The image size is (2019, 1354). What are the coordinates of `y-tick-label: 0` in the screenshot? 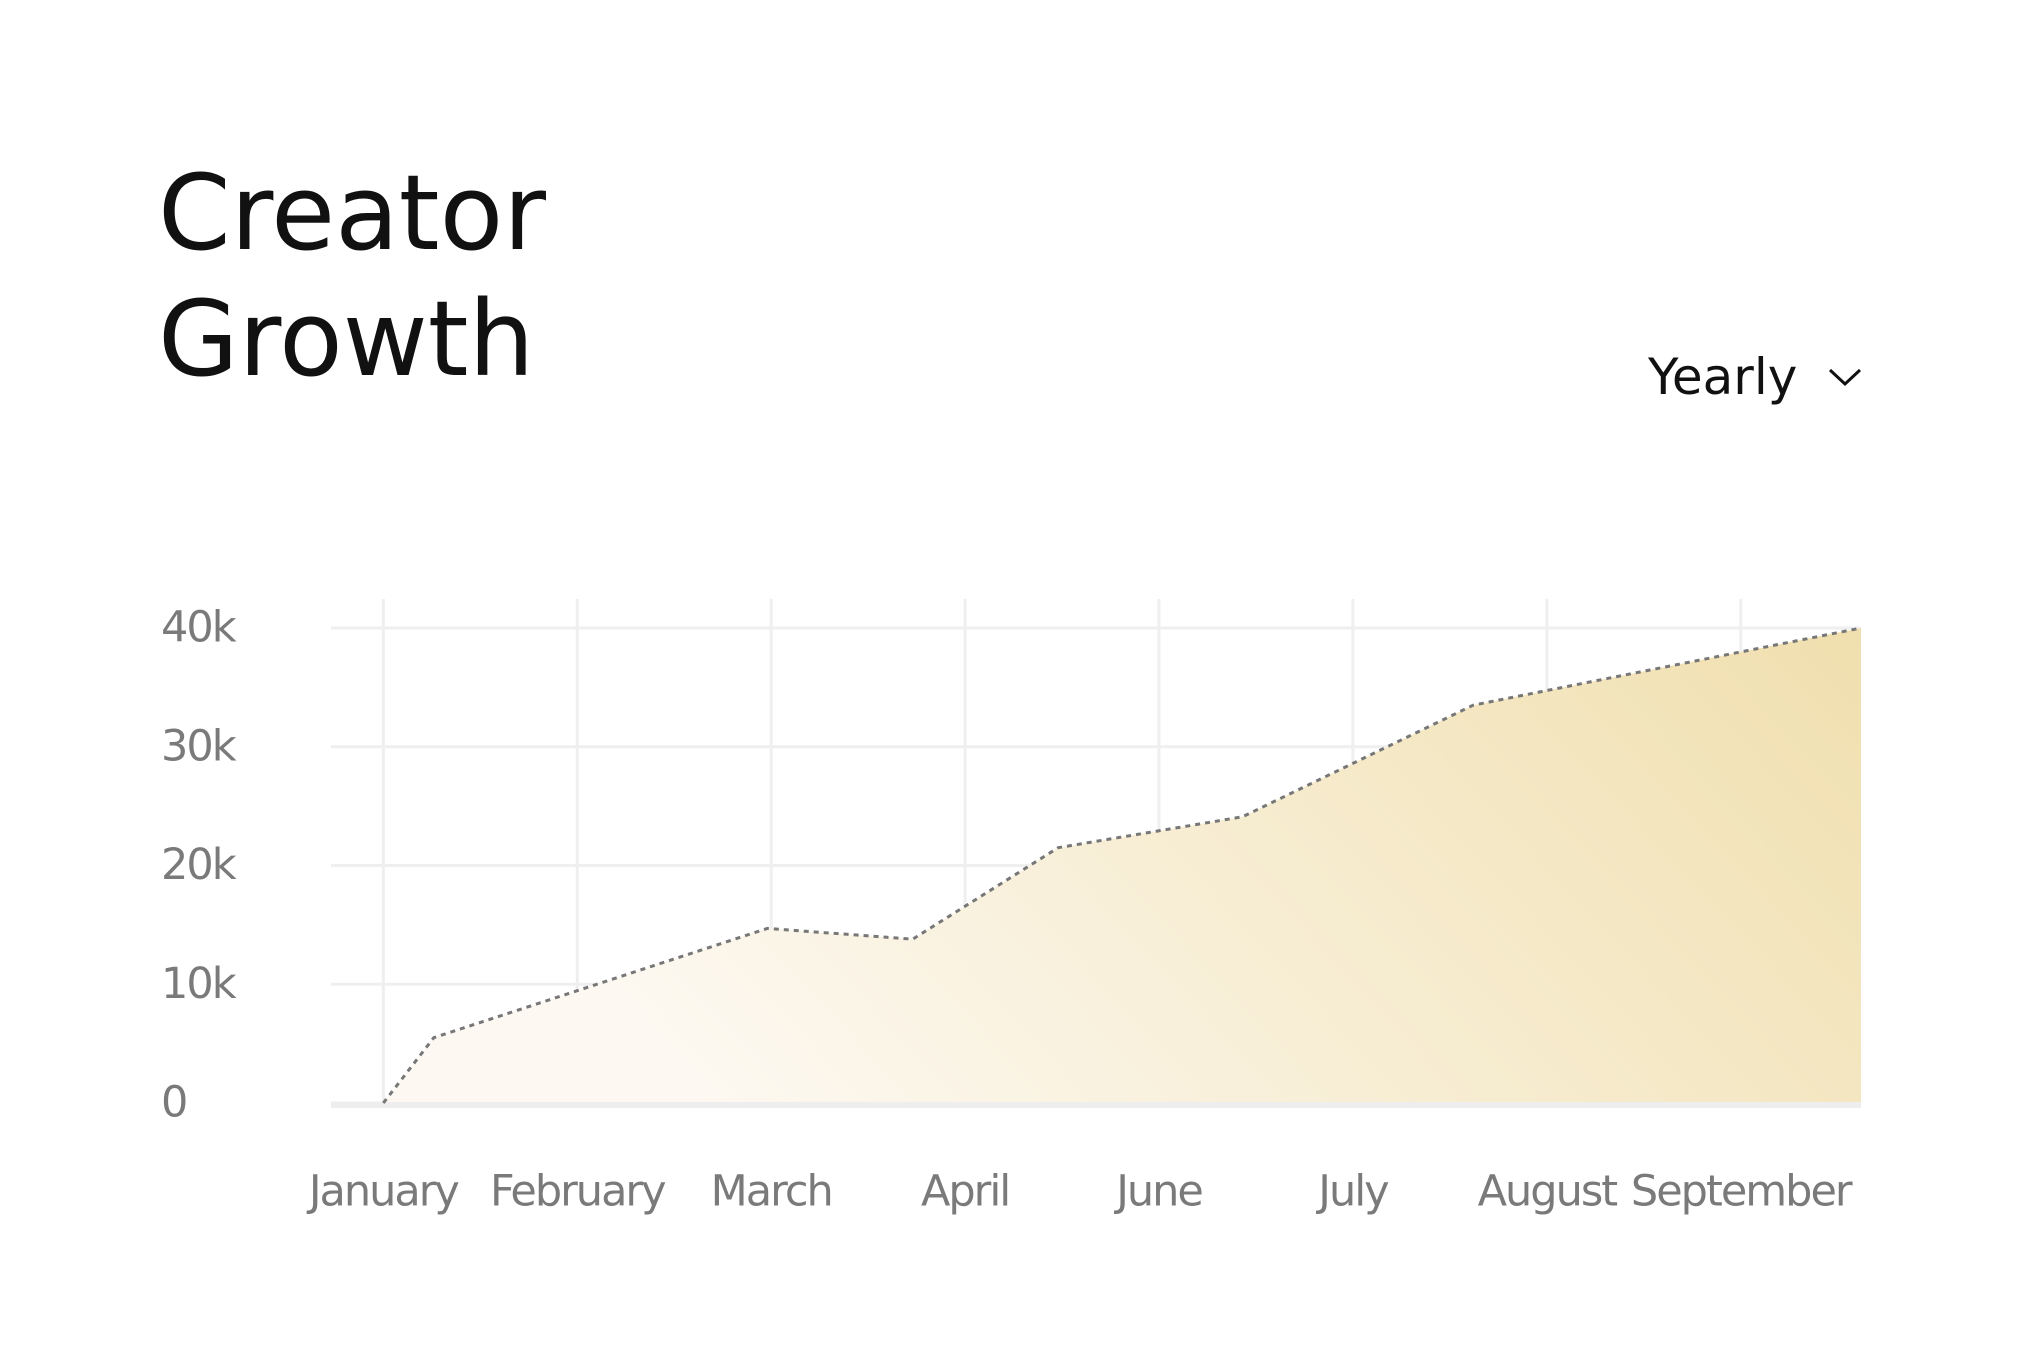 It's located at (173, 1103).